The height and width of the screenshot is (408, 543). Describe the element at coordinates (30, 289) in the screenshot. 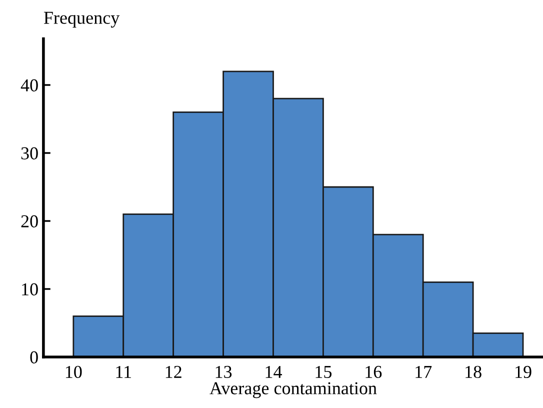

I see `y-tick-label: 10` at that location.